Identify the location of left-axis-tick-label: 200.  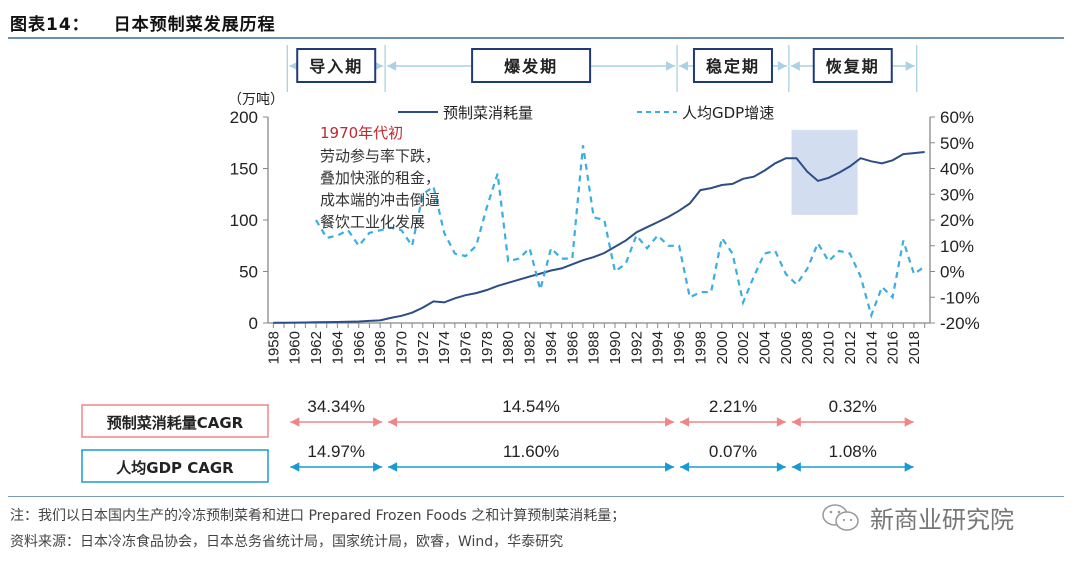
(244, 117).